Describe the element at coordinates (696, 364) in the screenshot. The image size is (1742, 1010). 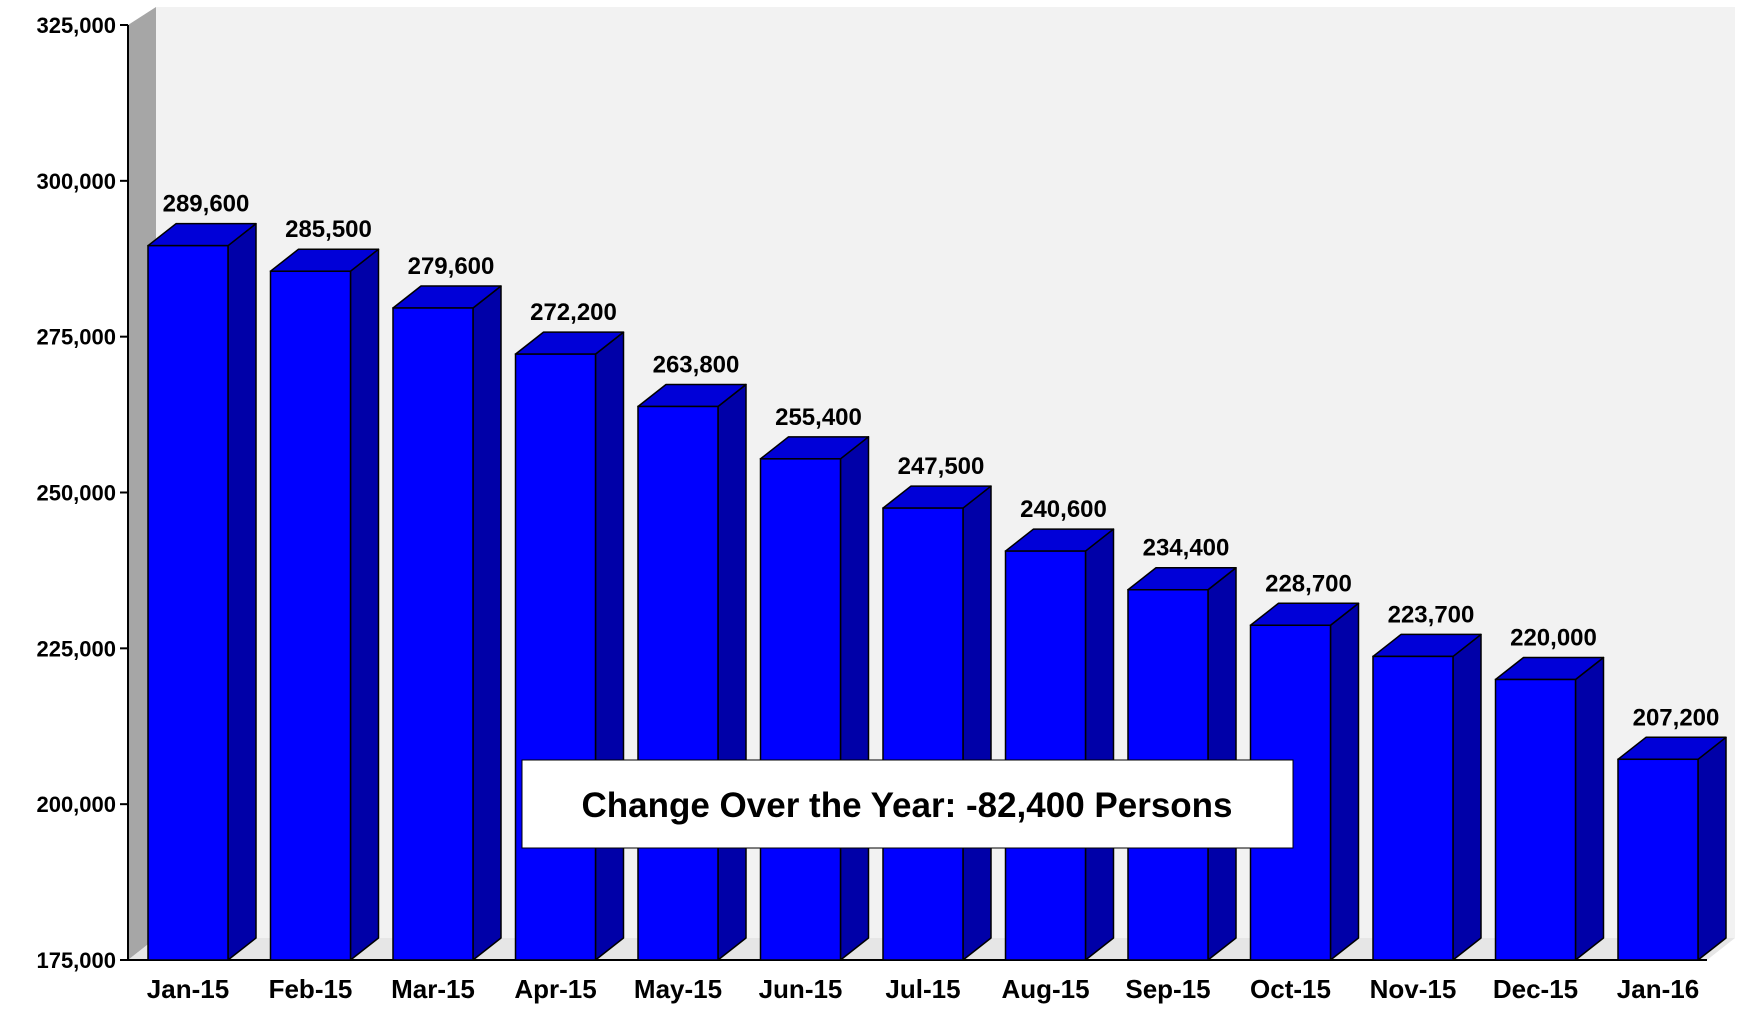
I see `data-label: 263,800` at that location.